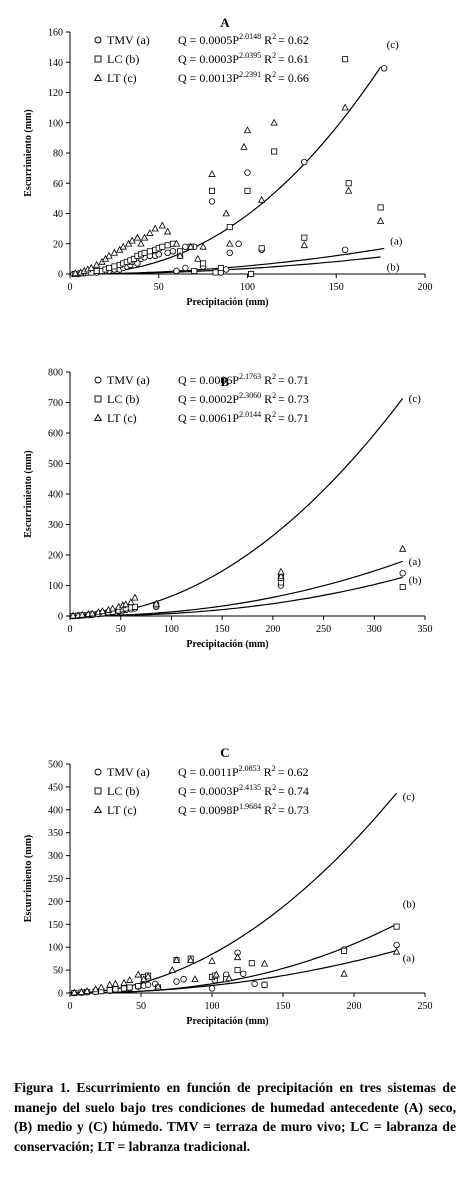  What do you see at coordinates (55, 525) in the screenshot?
I see `y-tick-label: 300` at bounding box center [55, 525].